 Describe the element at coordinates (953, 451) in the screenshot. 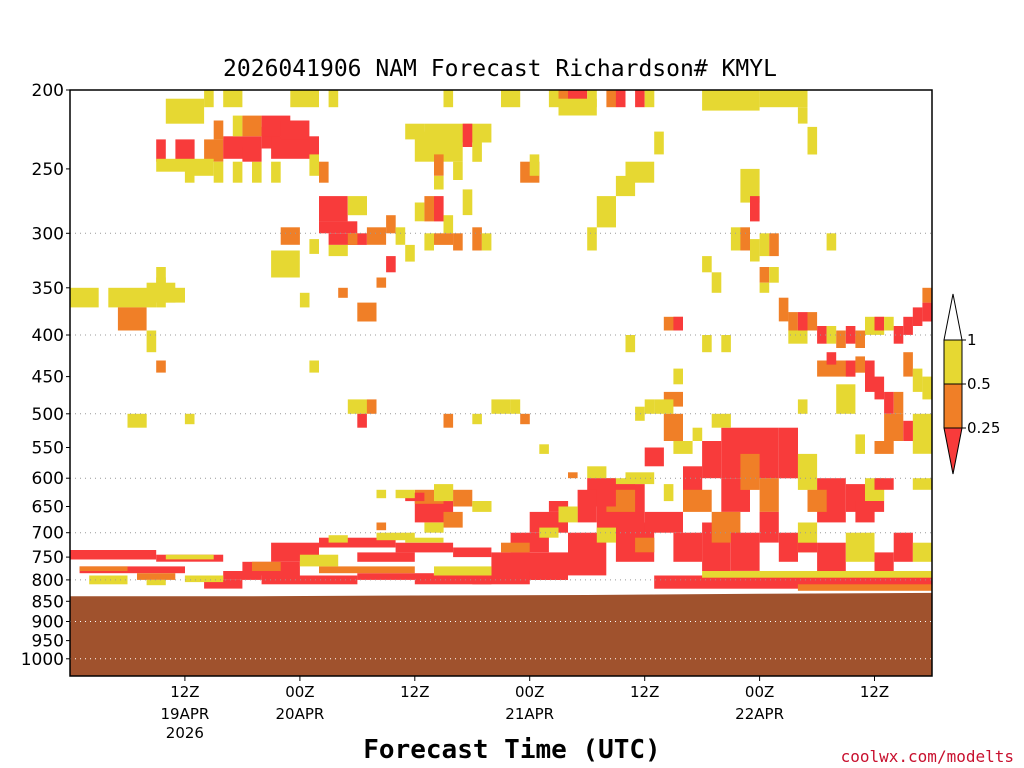

I see `legend-arrow-bottom` at that location.